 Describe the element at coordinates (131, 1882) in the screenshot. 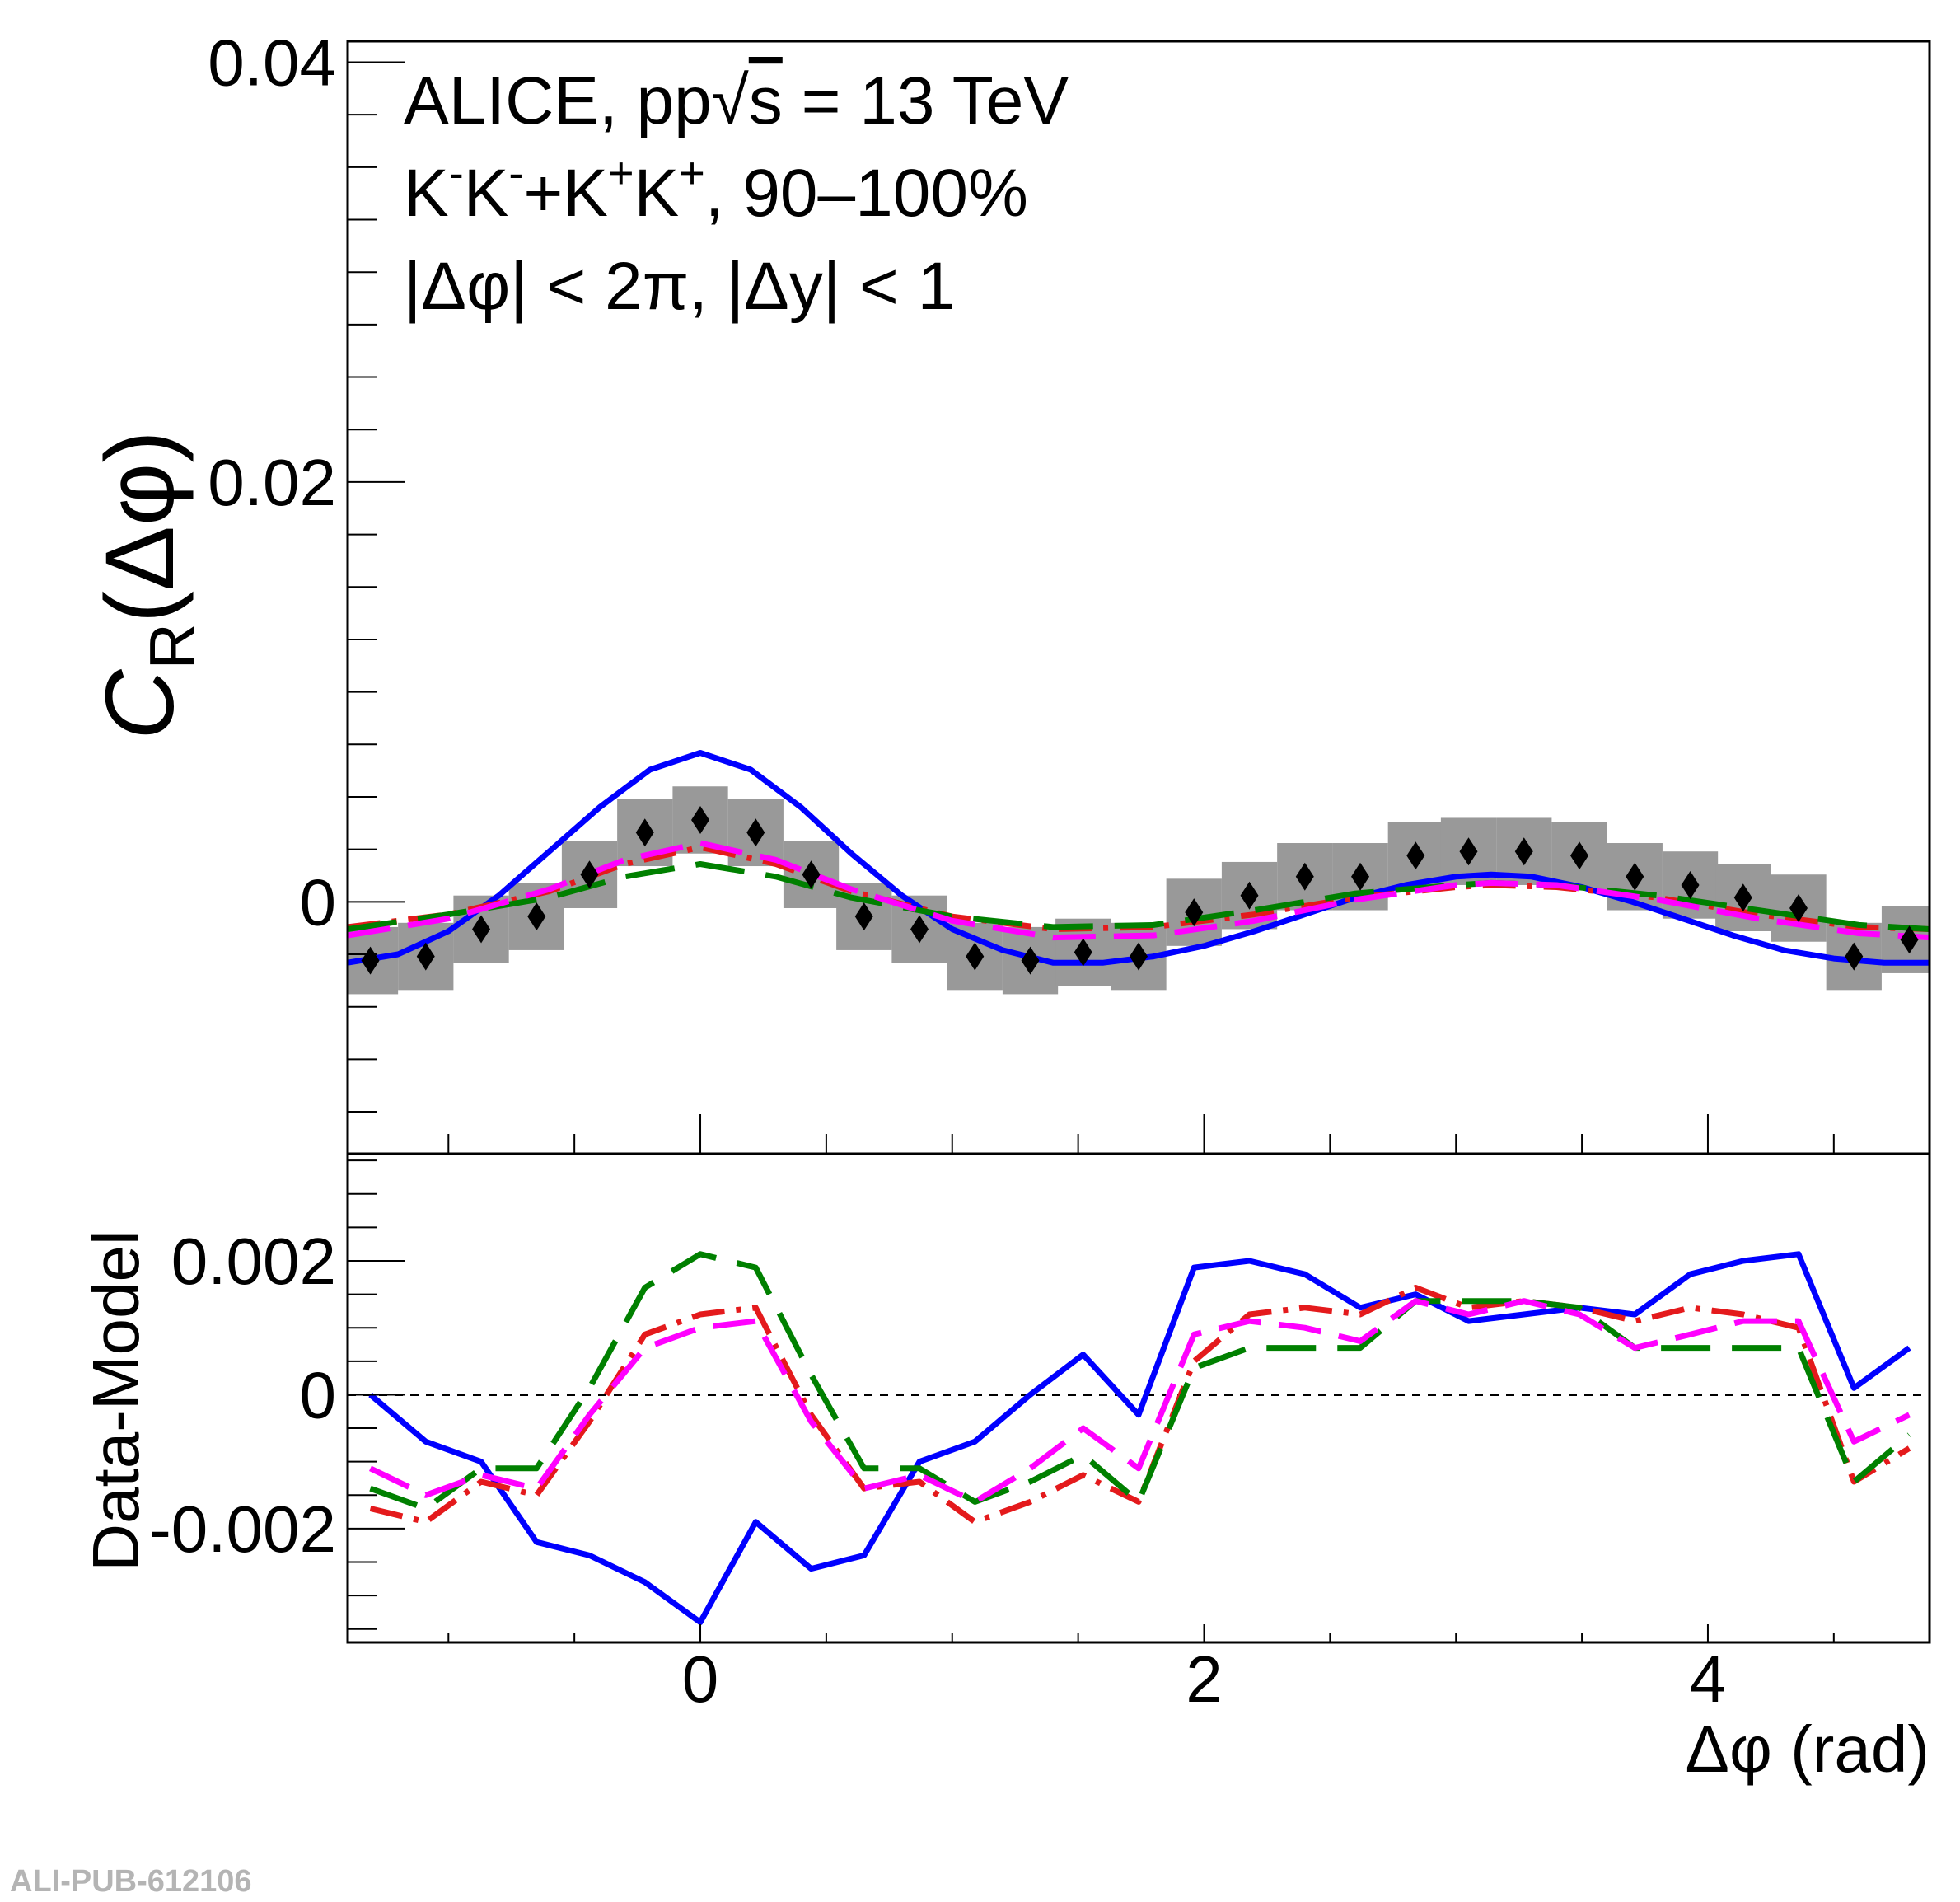

I see `publication-id: ALI-PUB-612106` at that location.